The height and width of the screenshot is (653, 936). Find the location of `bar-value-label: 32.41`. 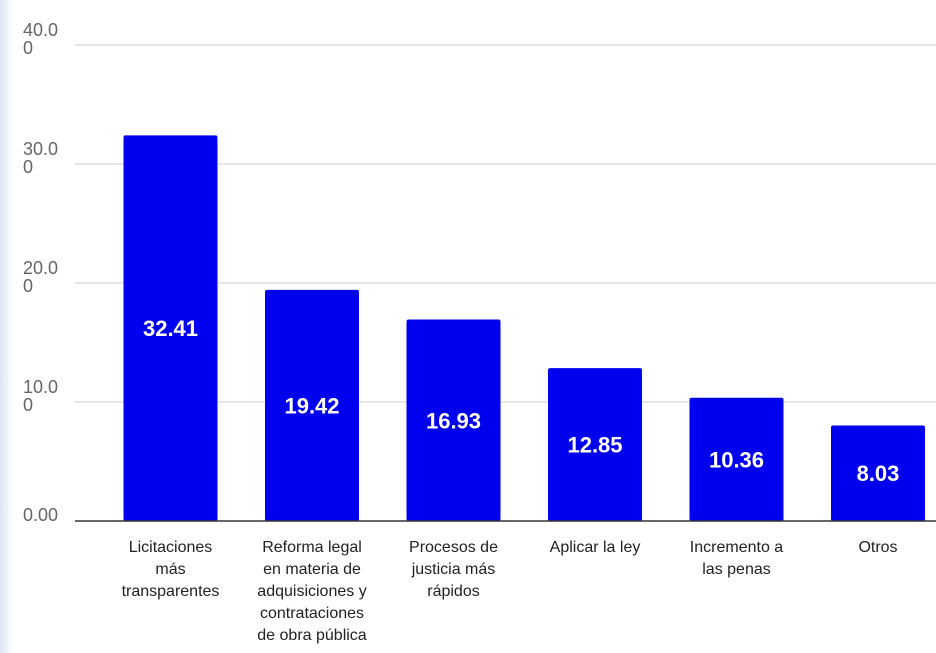

bar-value-label: 32.41 is located at coordinates (170, 328).